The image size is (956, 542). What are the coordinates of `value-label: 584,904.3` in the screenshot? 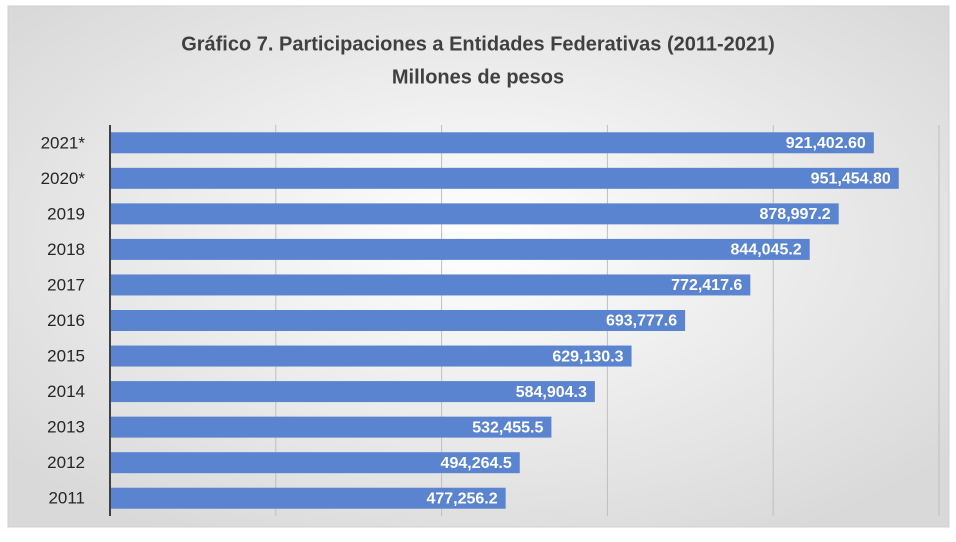 It's located at (551, 392).